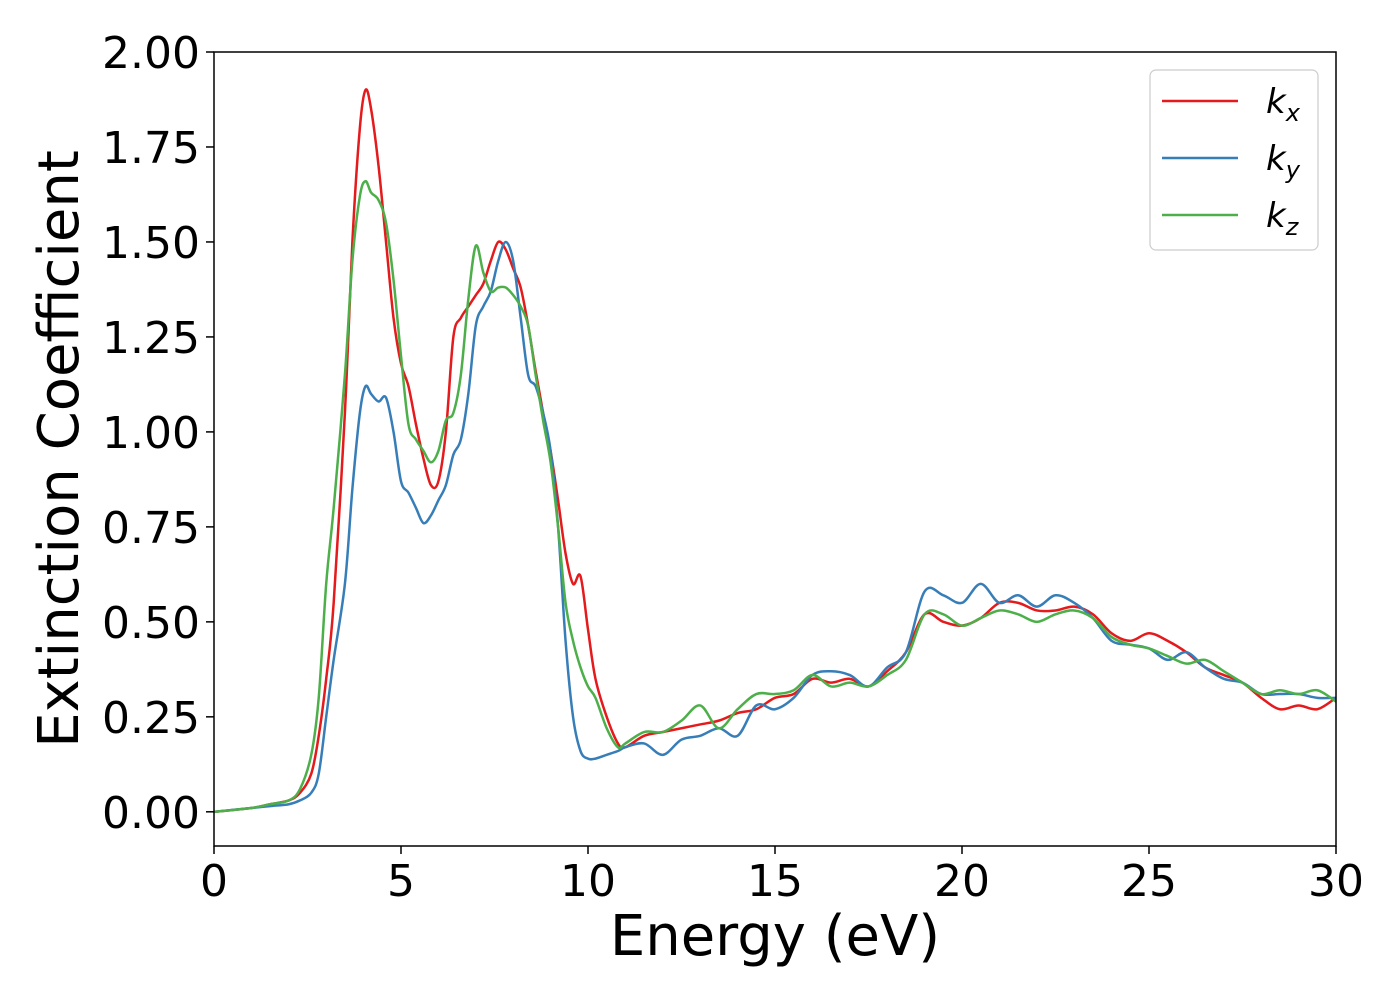 The width and height of the screenshot is (1400, 1000). I want to click on x-tick-label: 25, so click(1149, 881).